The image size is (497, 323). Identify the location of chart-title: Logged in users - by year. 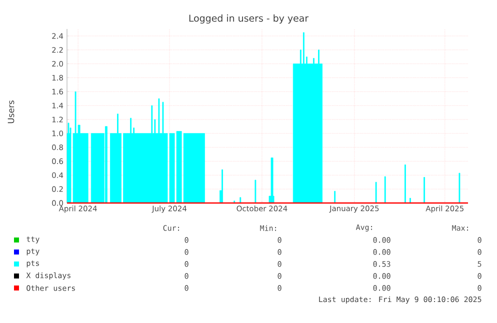
(249, 19).